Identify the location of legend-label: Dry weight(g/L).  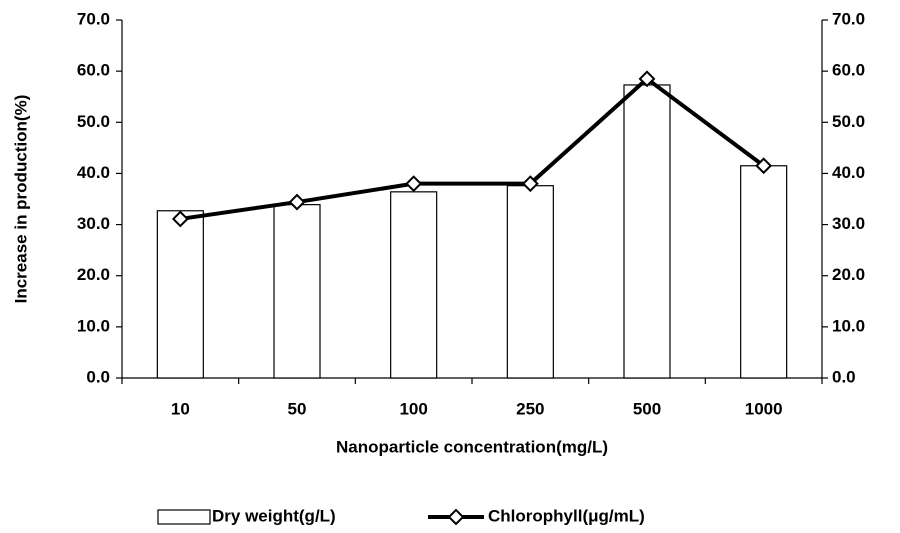
(274, 515).